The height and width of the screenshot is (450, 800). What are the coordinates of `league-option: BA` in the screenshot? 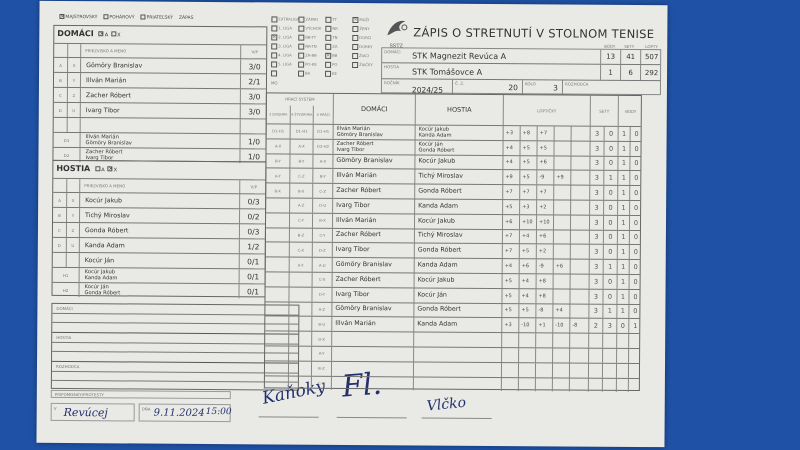 It's located at (304, 73).